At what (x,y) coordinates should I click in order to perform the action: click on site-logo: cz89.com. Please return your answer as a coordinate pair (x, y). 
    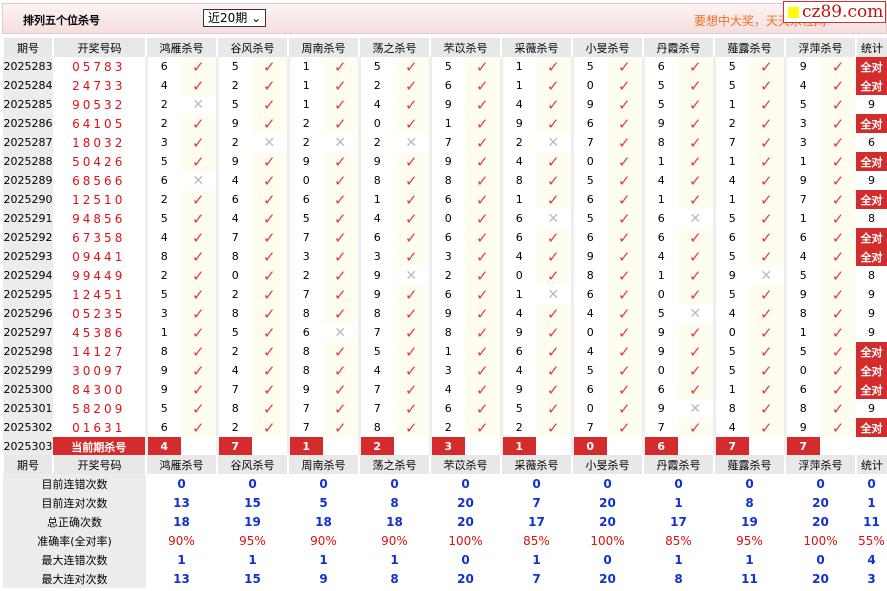
    Looking at the image, I should click on (834, 12).